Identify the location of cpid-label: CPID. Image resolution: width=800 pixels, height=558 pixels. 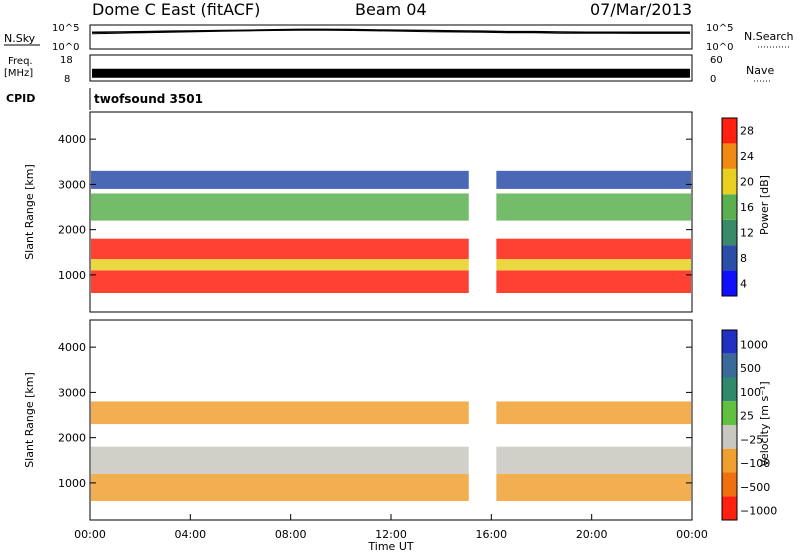
(20, 98).